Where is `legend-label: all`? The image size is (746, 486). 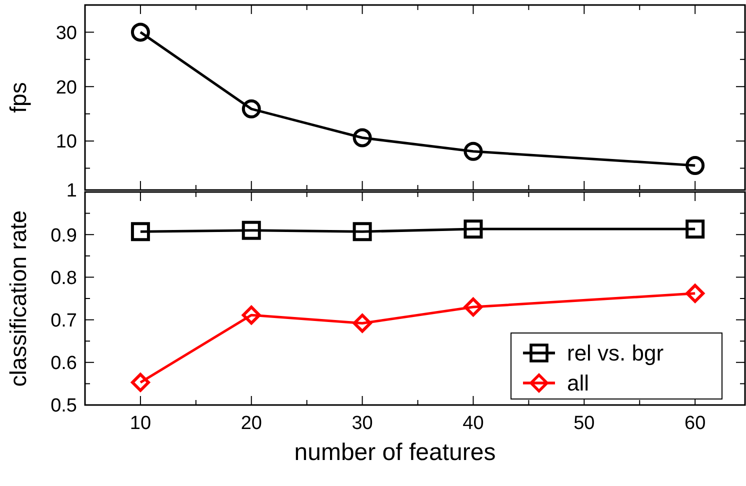
legend-label: all is located at coordinates (578, 383).